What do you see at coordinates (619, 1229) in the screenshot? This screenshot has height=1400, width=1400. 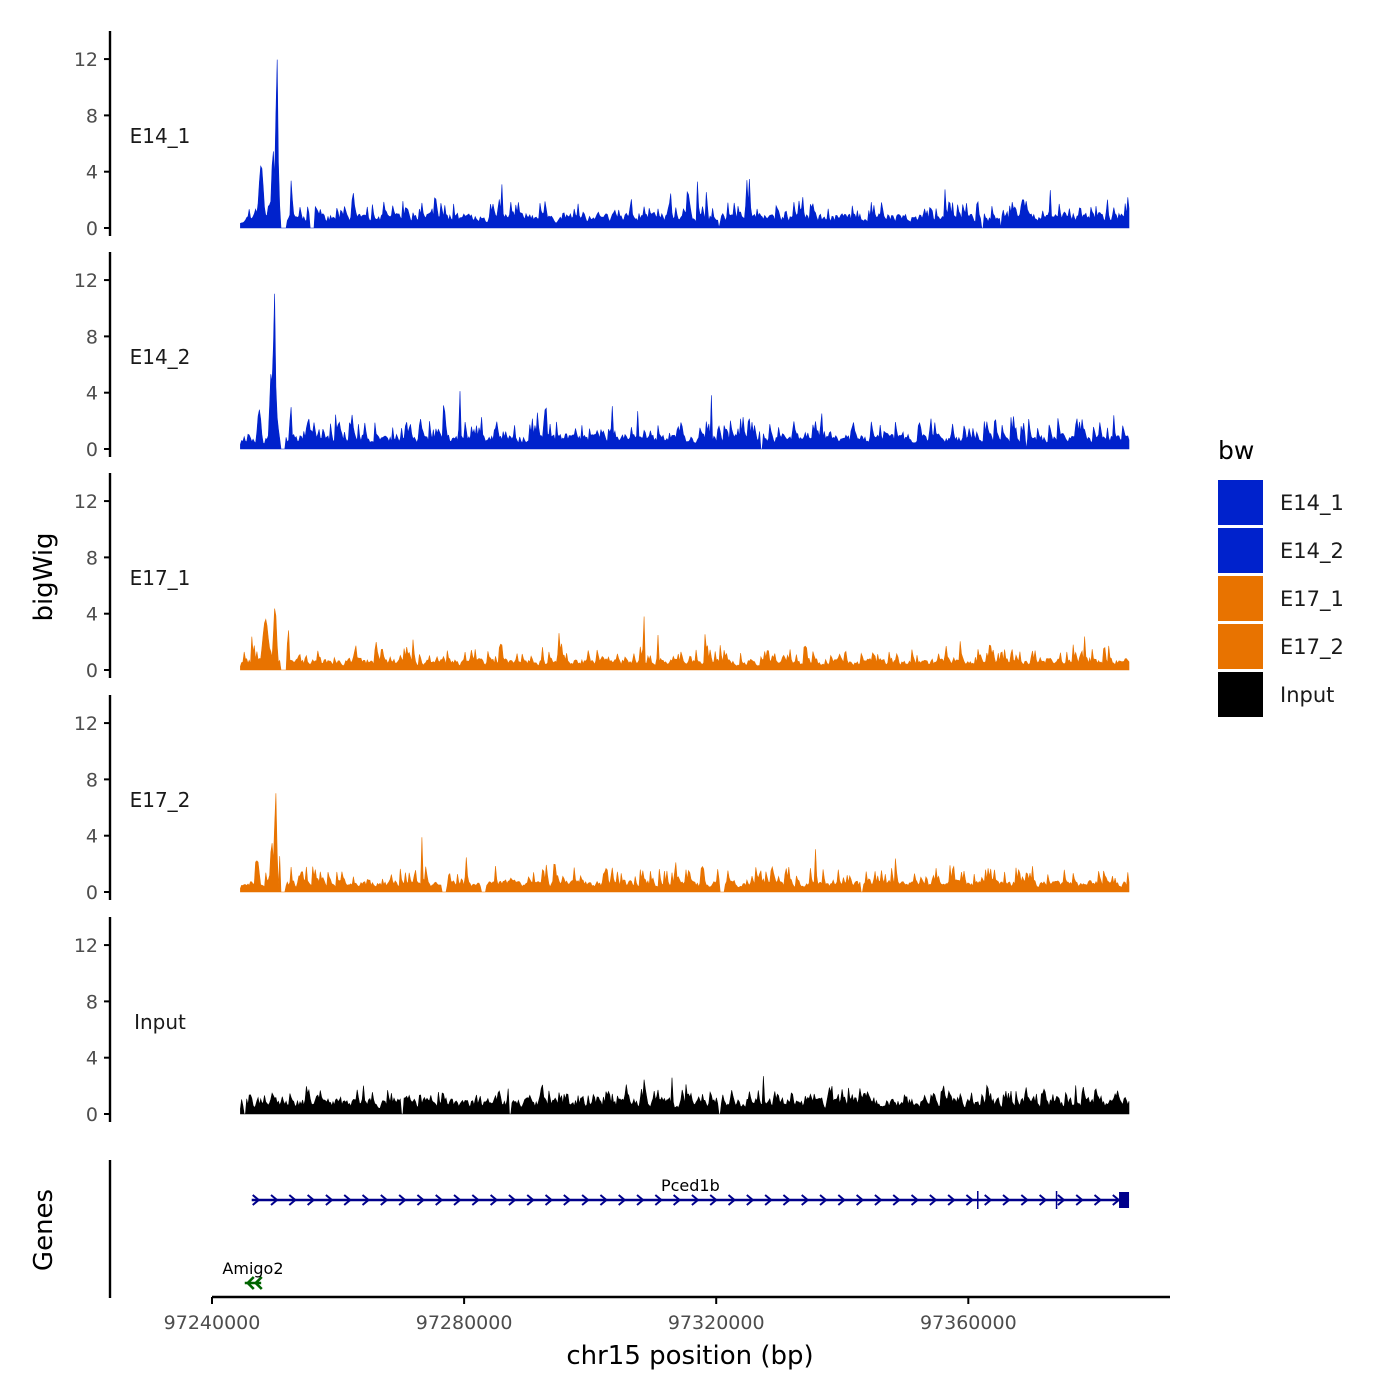 I see `gene-annotation-panel: Pced1b Amigo2` at bounding box center [619, 1229].